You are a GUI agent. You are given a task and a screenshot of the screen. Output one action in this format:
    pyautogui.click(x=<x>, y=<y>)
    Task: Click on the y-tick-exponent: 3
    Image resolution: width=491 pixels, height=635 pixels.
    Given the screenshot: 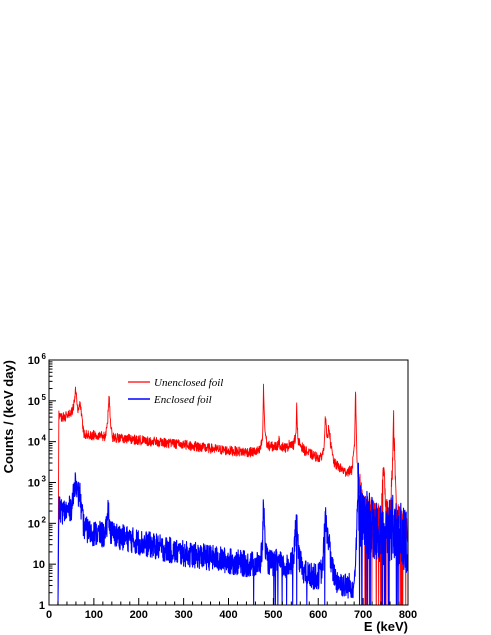 What is the action you would take?
    pyautogui.click(x=44, y=479)
    